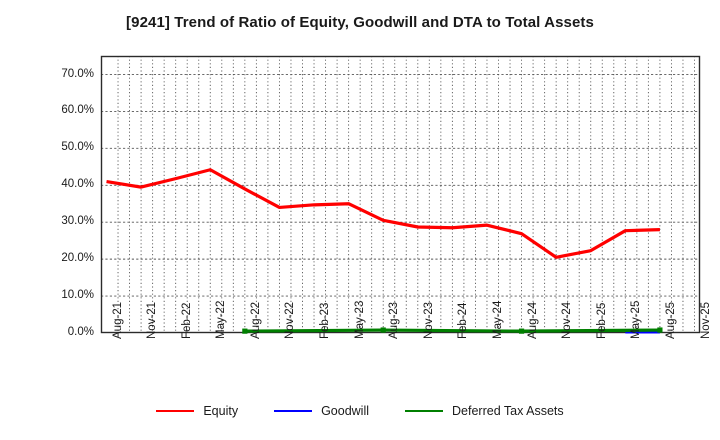  I want to click on x-tick-label: Aug-25, so click(670, 320).